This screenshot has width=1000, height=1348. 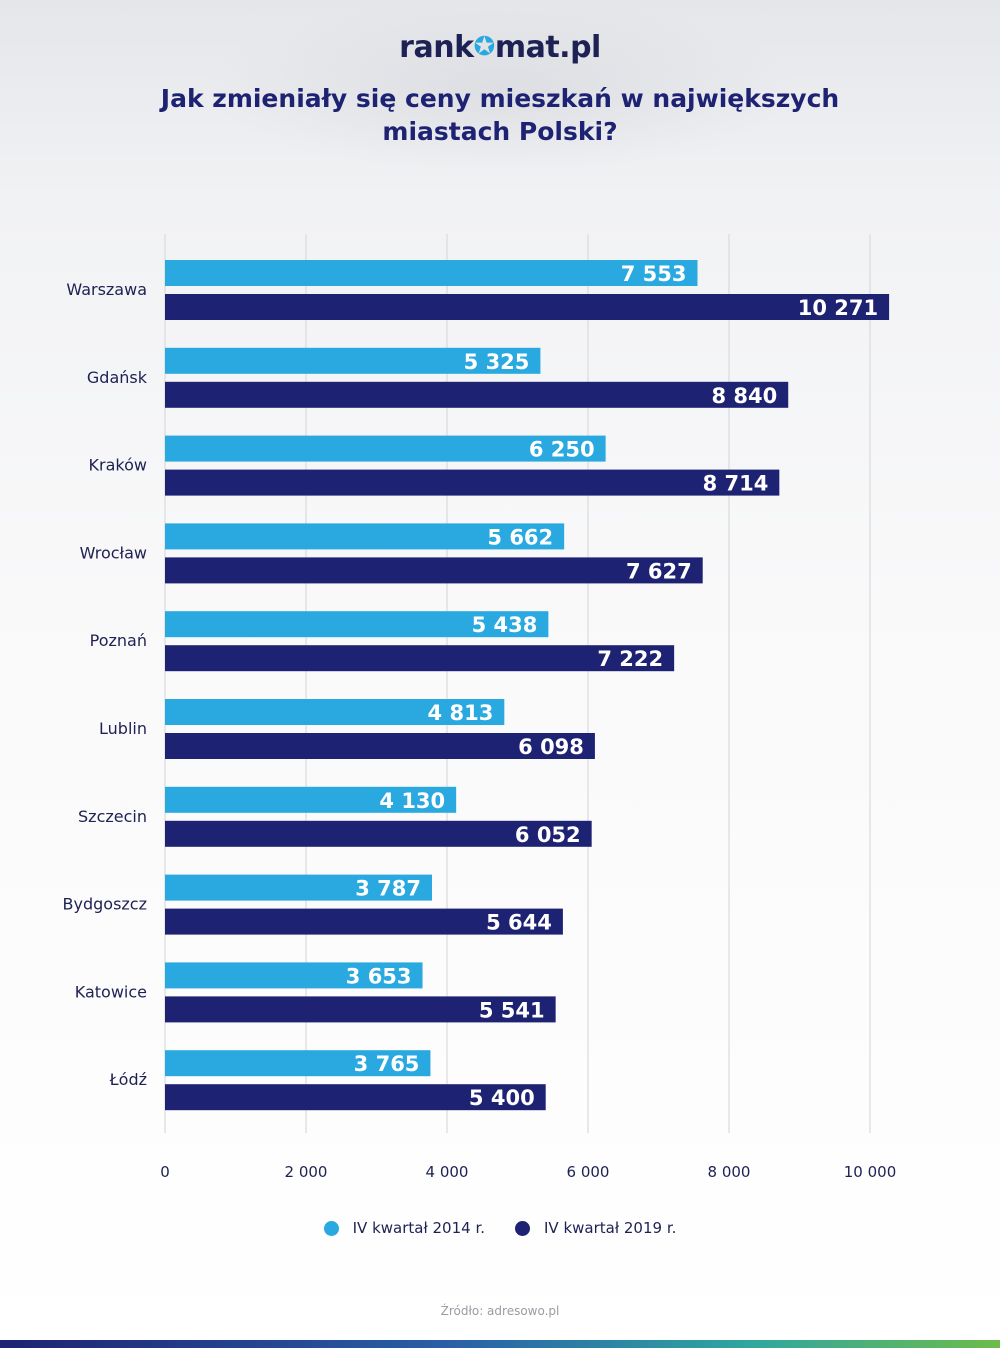 I want to click on bar-value-label: 7 222, so click(x=630, y=659).